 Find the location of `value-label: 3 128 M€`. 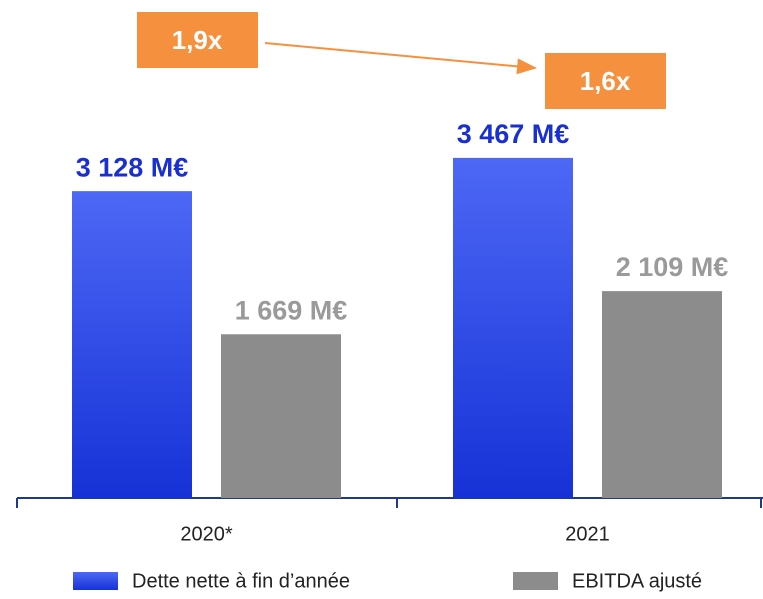

value-label: 3 128 M€ is located at coordinates (132, 167).